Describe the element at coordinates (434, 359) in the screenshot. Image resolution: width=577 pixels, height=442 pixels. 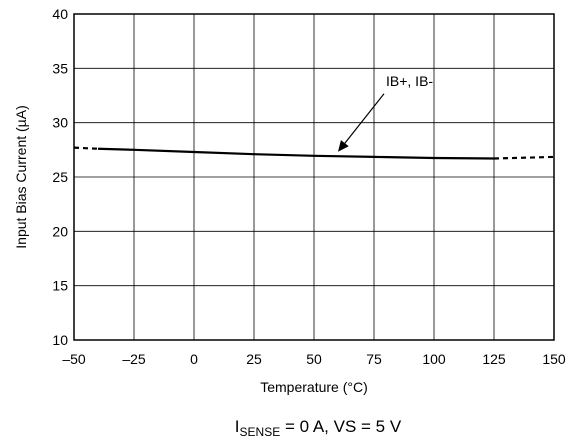
I see `x-tick-label: 100` at that location.